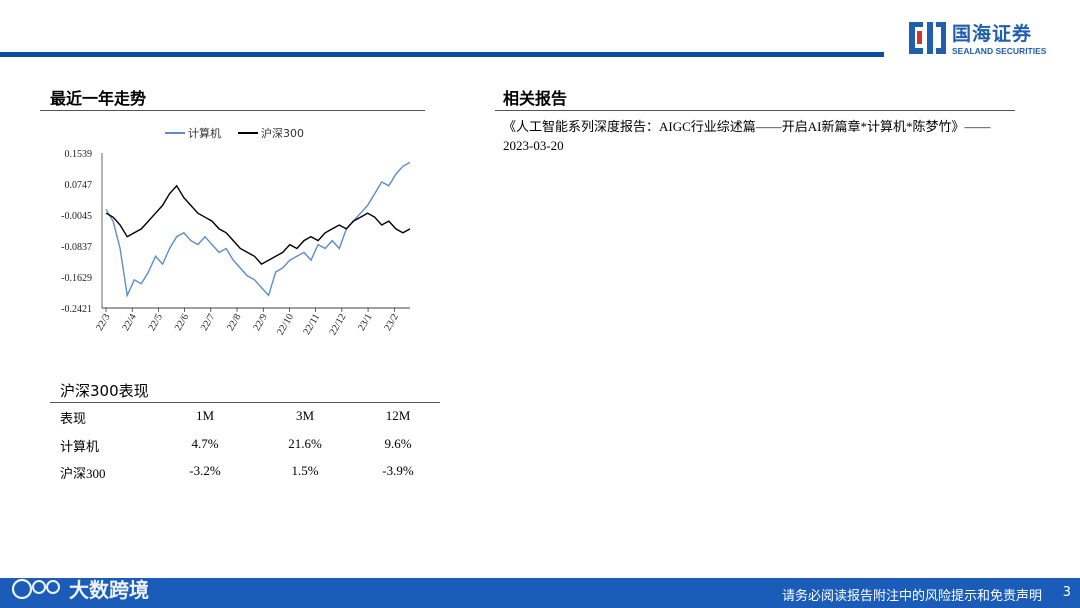  I want to click on table-cell: 9.6%, so click(398, 443).